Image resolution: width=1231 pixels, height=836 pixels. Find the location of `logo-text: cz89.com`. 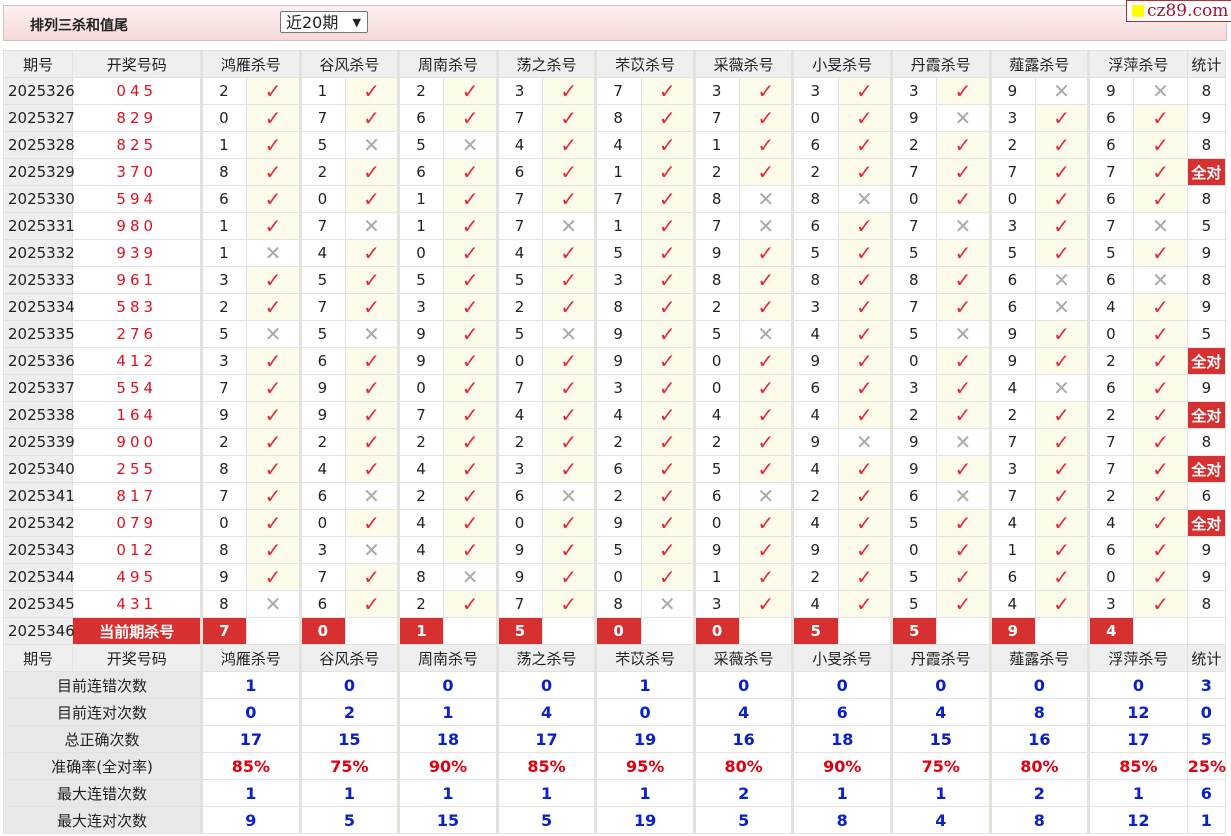

logo-text: cz89.com is located at coordinates (1188, 11).